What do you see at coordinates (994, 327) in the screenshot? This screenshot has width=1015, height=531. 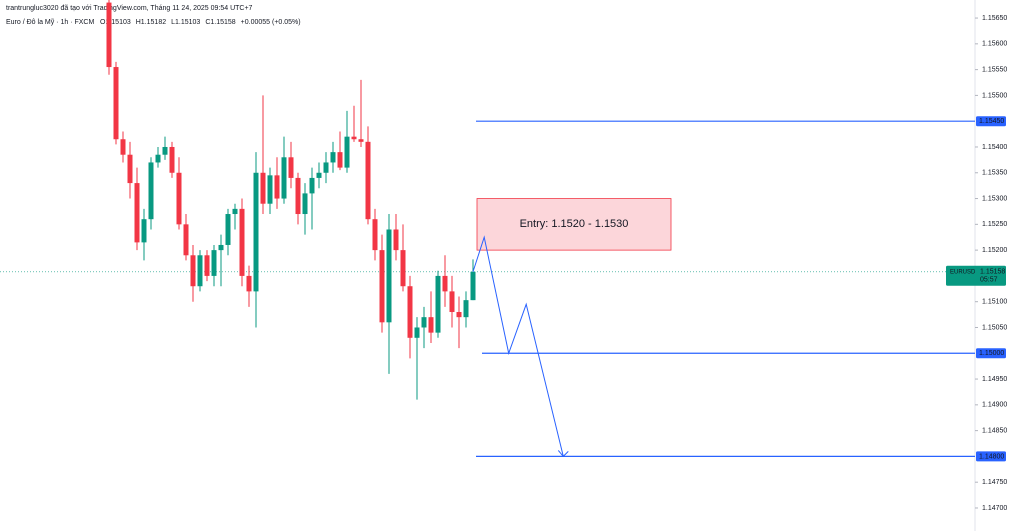 I see `y-tick-label: 1.15050` at bounding box center [994, 327].